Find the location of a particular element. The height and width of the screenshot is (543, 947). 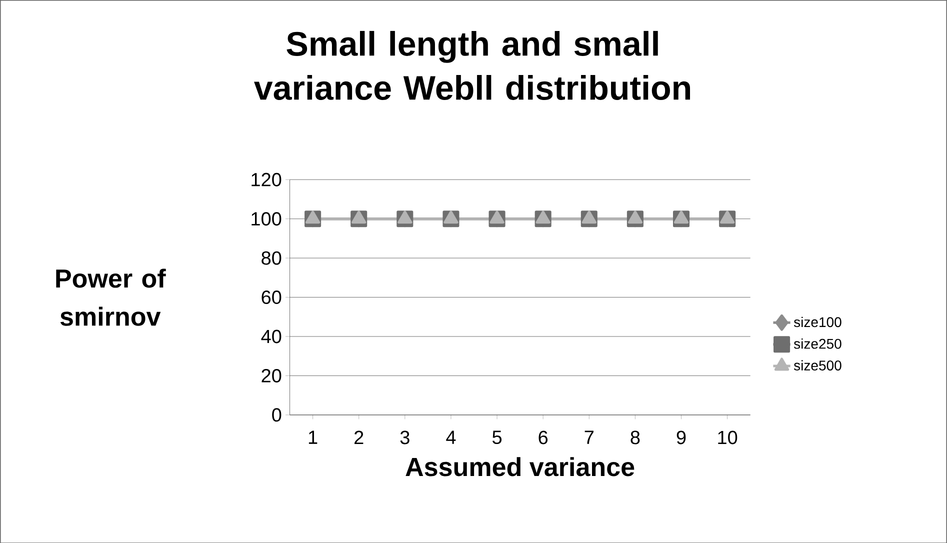

y-axis-title: Power of smirnov is located at coordinates (111, 297).